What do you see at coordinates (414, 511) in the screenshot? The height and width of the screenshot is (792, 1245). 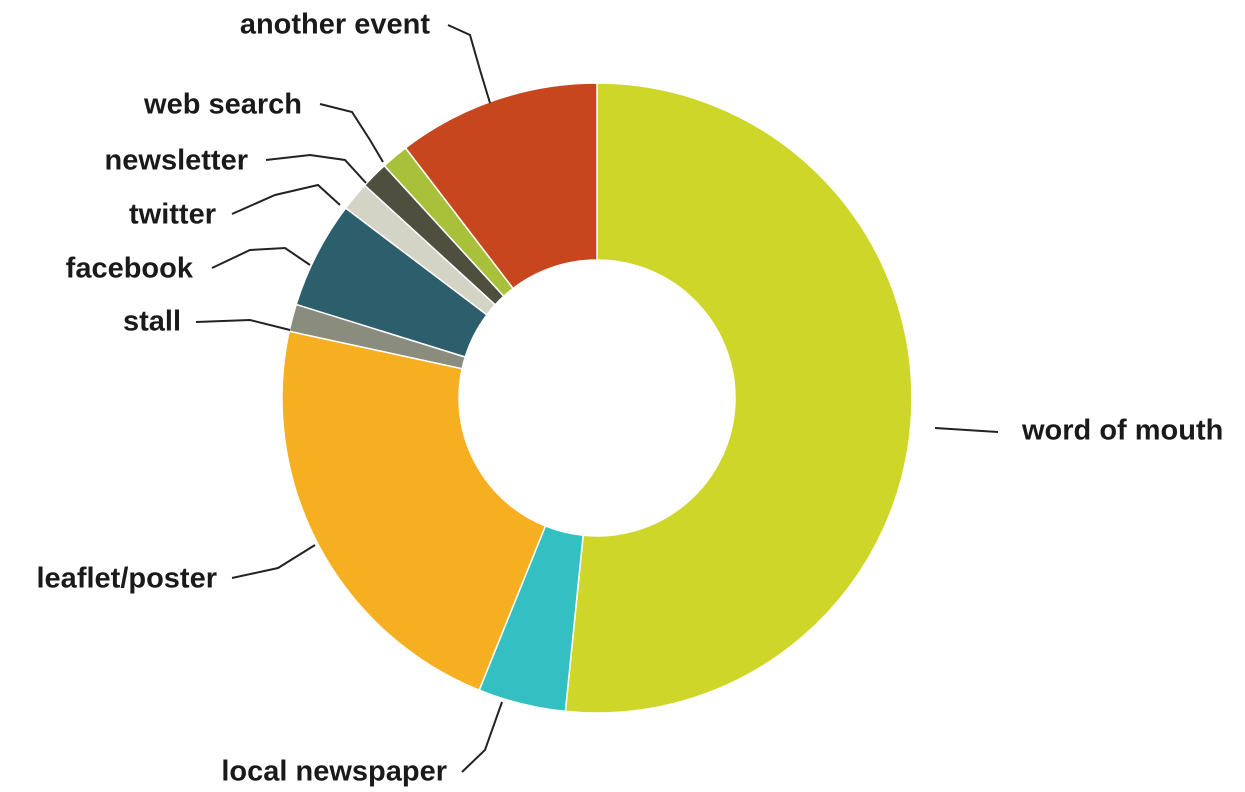 I see `slice-leaflet-poster` at bounding box center [414, 511].